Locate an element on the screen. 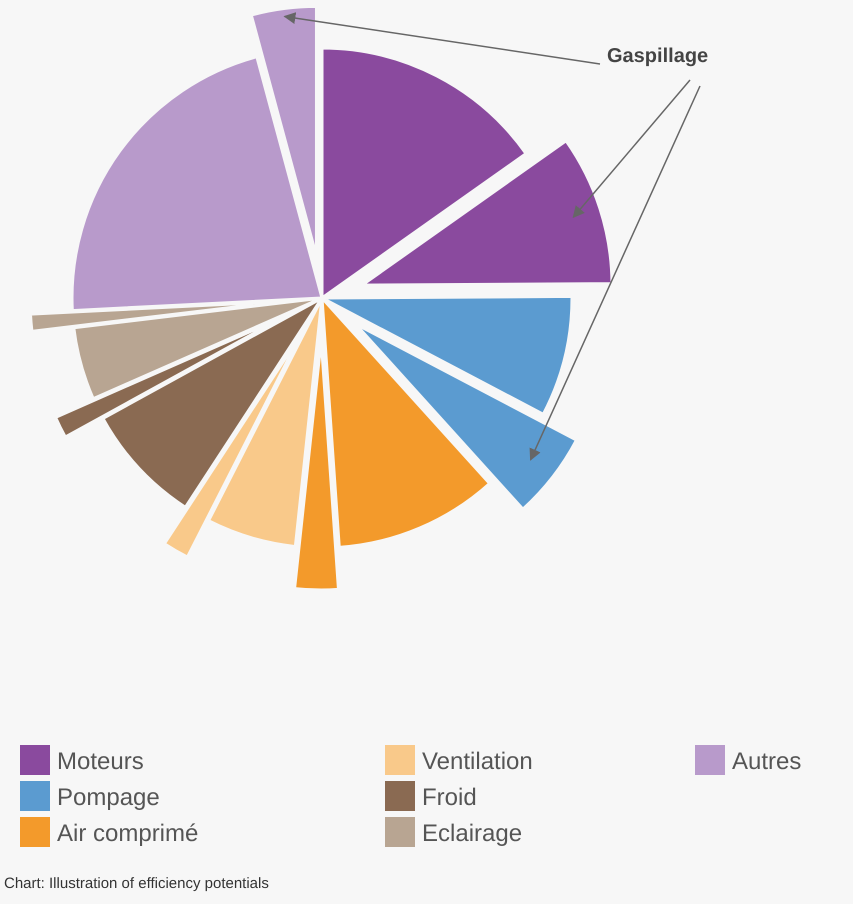 This screenshot has height=904, width=853. text: Chart: Illustration of efficiency potentials is located at coordinates (136, 883).